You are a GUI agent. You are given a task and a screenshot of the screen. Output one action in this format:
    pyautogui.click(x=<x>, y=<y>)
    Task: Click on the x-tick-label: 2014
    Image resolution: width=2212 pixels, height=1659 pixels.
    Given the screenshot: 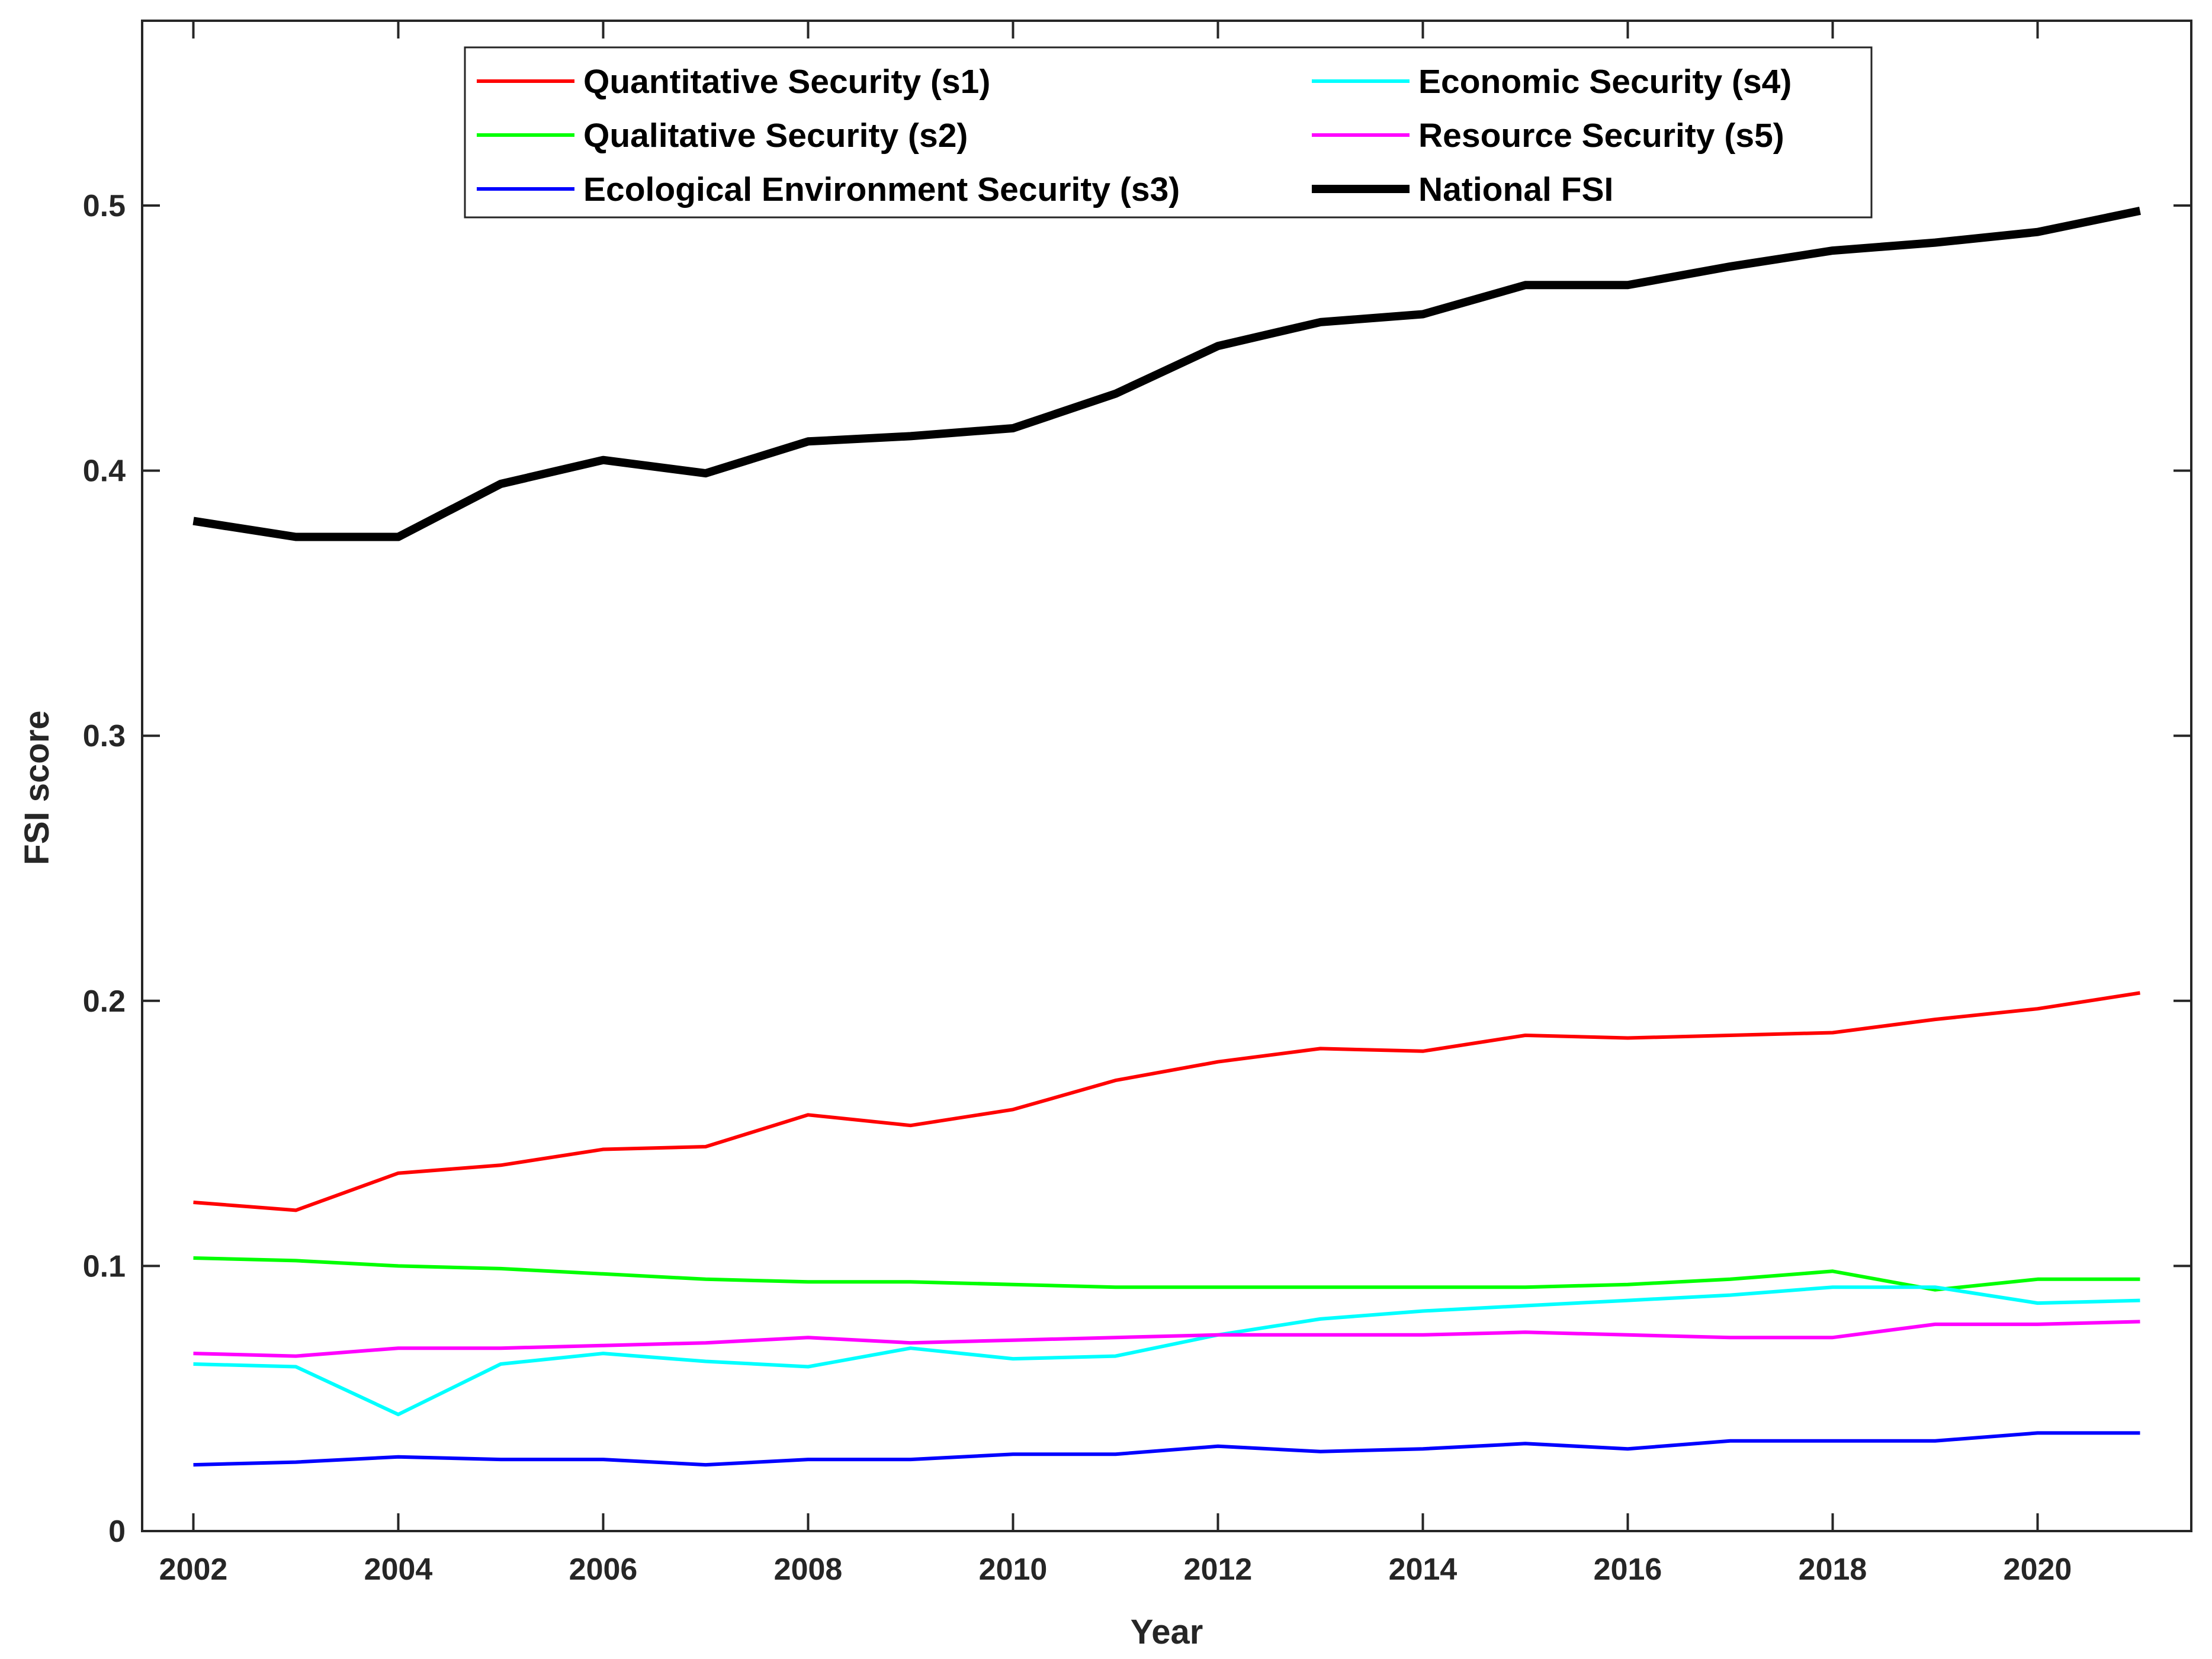 What is the action you would take?
    pyautogui.click(x=1423, y=1569)
    